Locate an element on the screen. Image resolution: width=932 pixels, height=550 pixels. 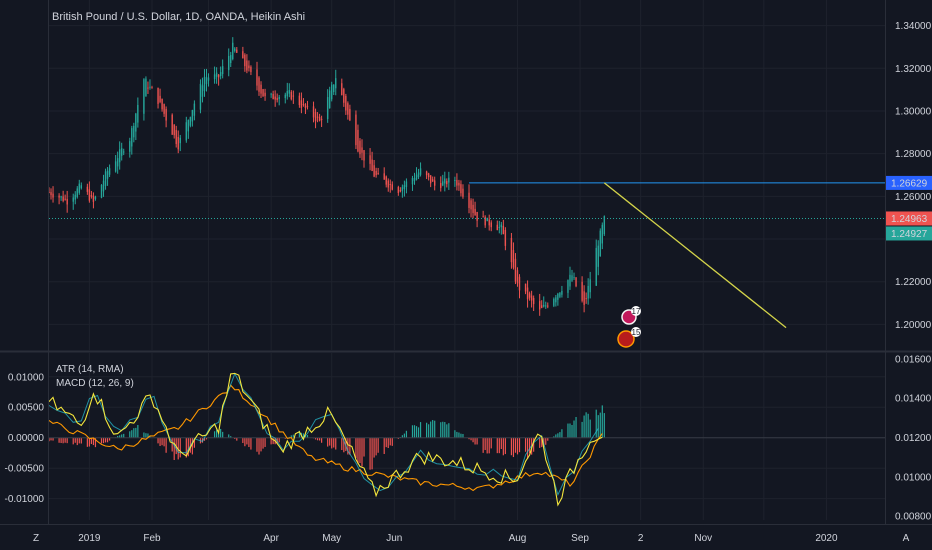
atr-line is located at coordinates (325, 438).